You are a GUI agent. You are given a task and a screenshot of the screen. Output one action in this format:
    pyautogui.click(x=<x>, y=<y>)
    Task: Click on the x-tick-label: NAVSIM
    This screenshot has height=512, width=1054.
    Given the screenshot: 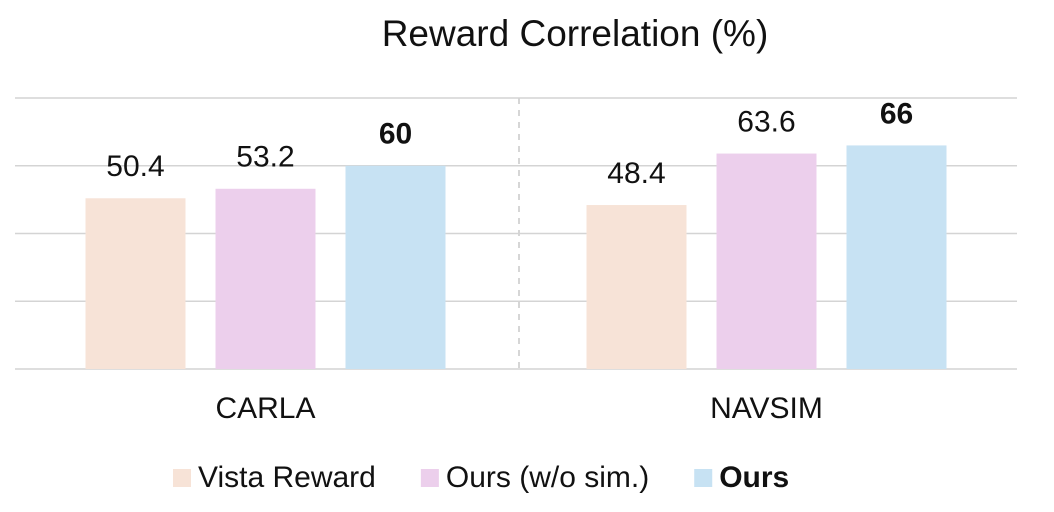 What is the action you would take?
    pyautogui.click(x=766, y=408)
    